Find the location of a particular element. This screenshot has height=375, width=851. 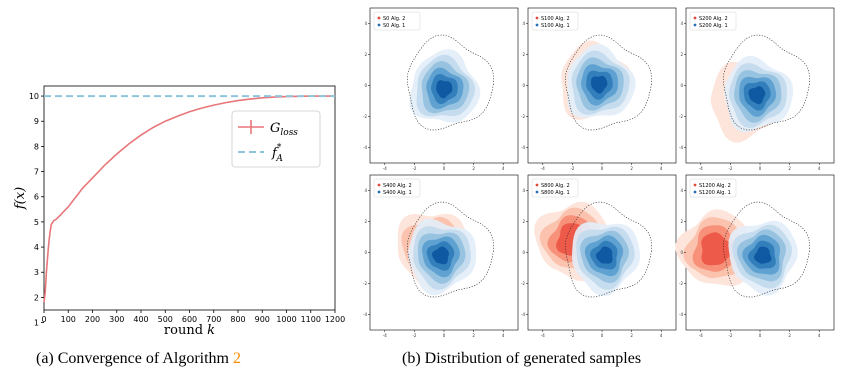

caption-a: (a) Convergence of Algorithm 2 is located at coordinates (138, 358).